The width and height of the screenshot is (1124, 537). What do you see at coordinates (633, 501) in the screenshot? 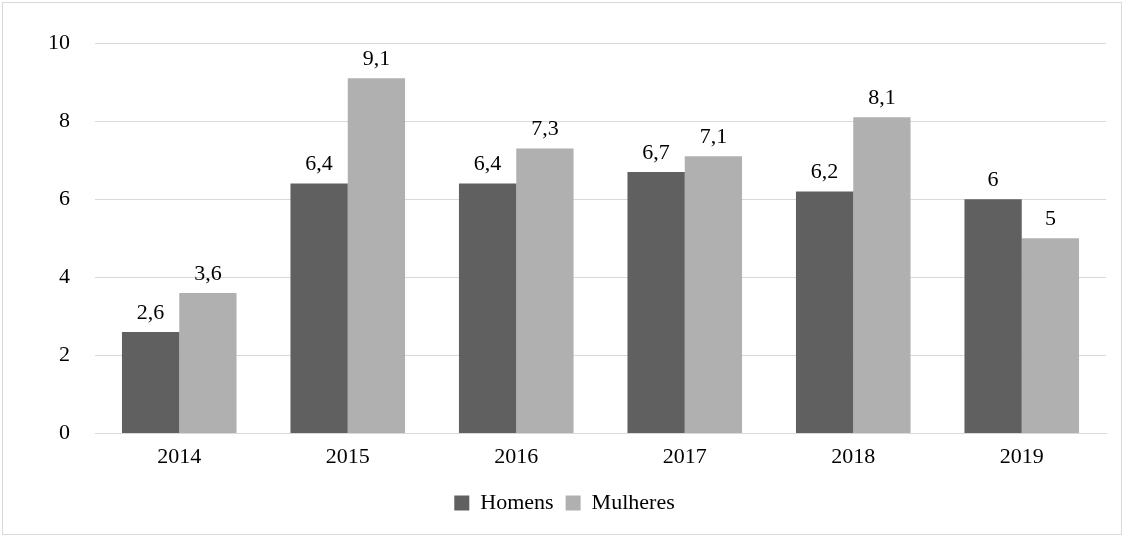
I see `legend-label: Mulheres` at bounding box center [633, 501].